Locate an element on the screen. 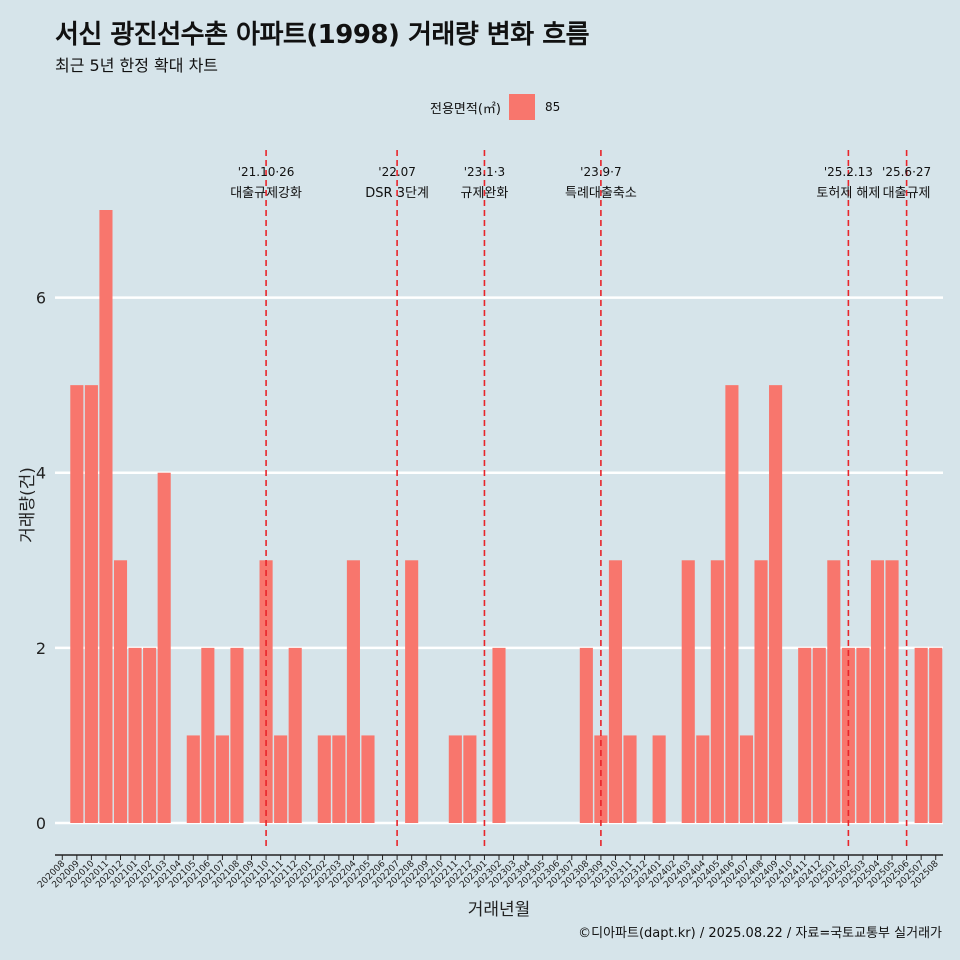 This screenshot has height=960, width=960. event-date-label: '23.1·3 is located at coordinates (484, 172).